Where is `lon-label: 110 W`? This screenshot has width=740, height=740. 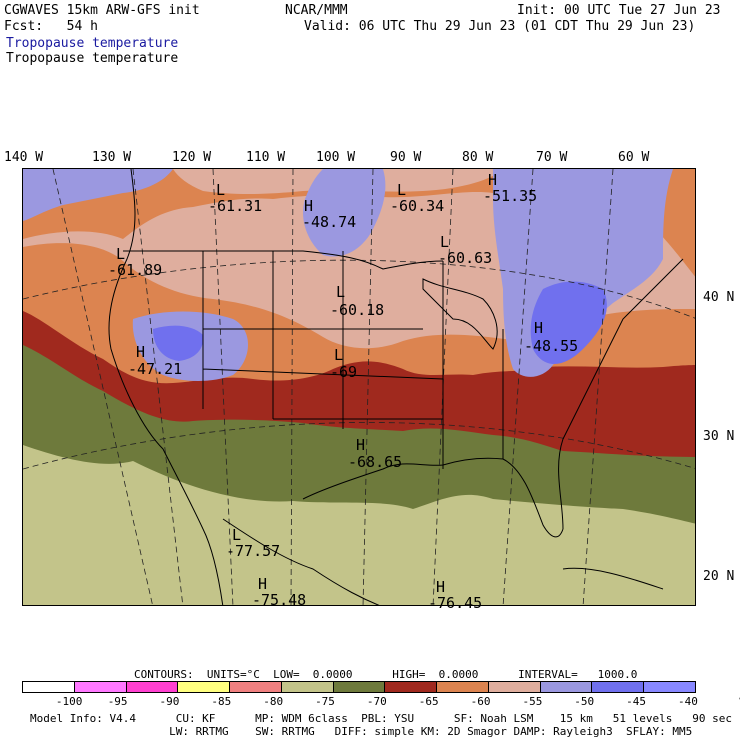
lon-label: 110 W is located at coordinates (266, 157).